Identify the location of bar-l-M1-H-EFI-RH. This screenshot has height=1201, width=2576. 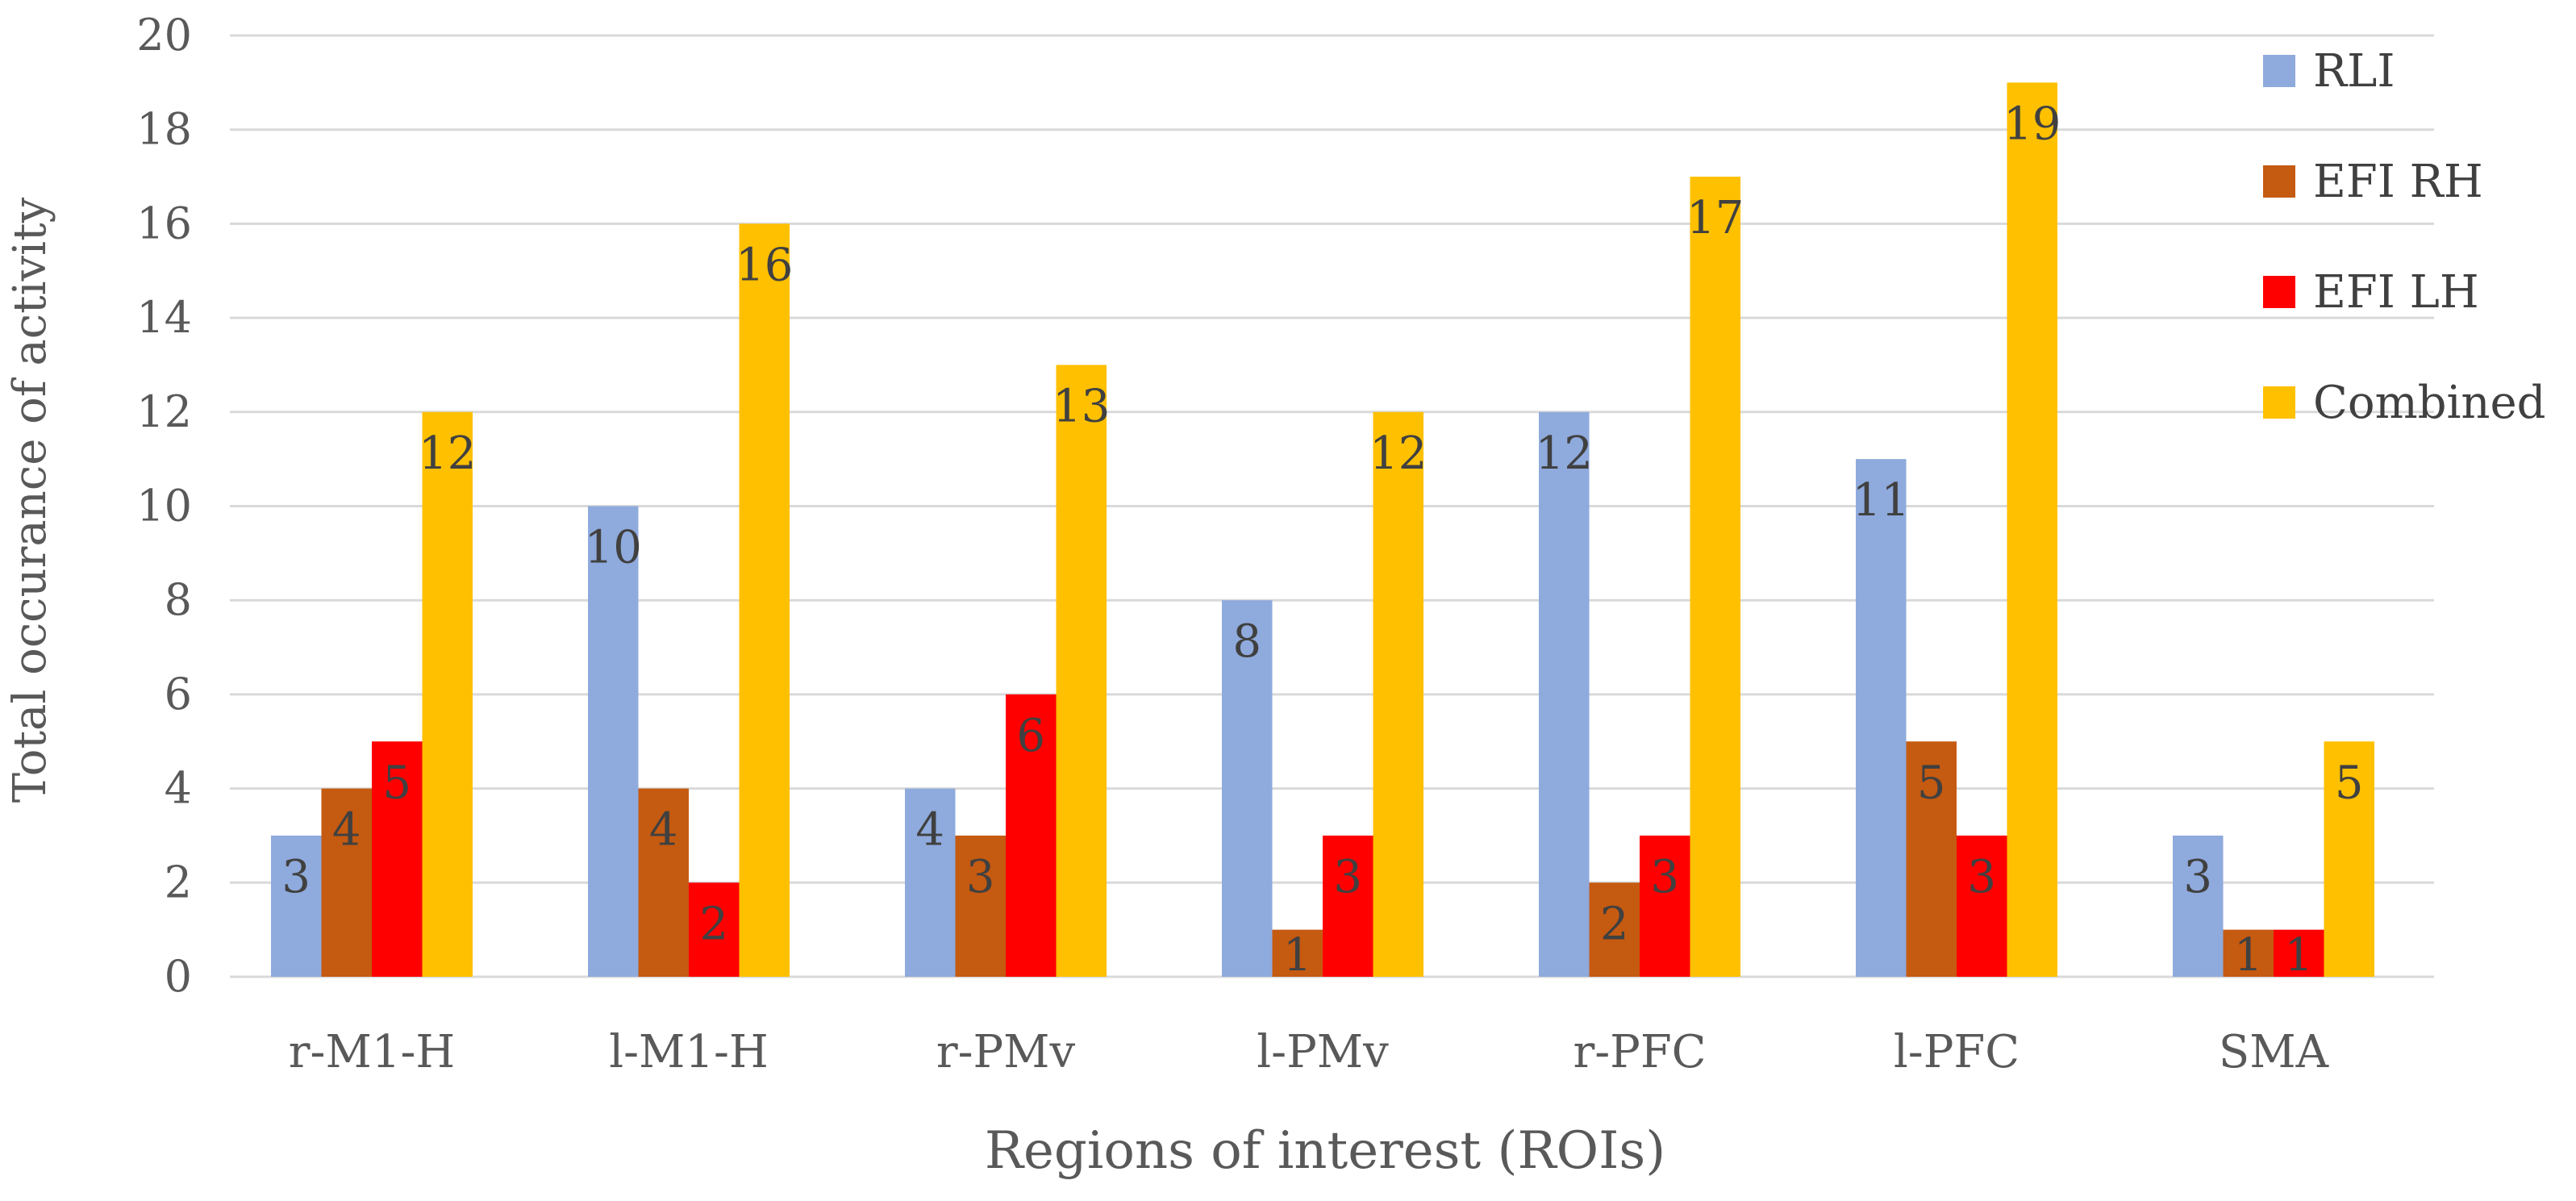
(663, 882).